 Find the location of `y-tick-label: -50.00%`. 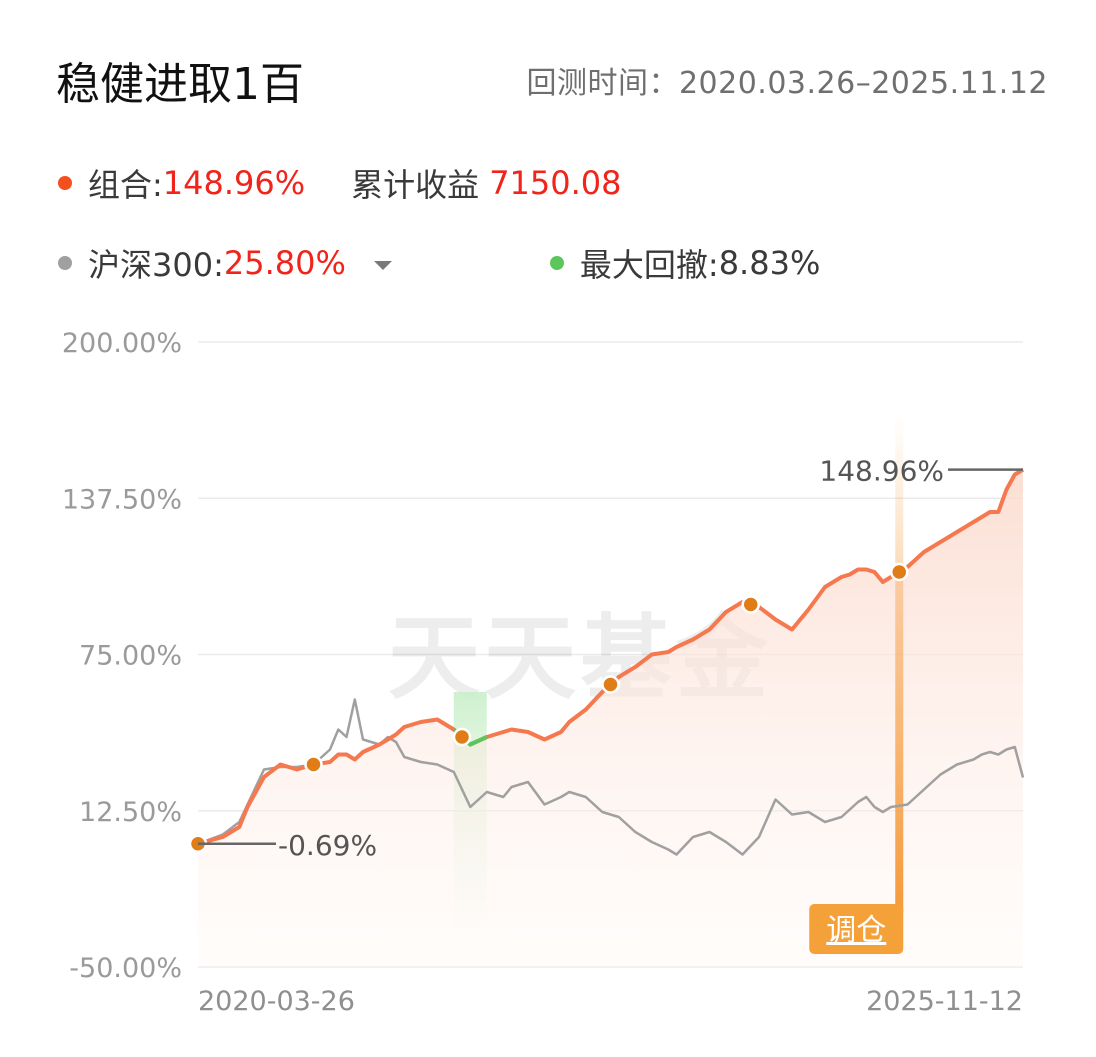

y-tick-label: -50.00% is located at coordinates (125, 968).